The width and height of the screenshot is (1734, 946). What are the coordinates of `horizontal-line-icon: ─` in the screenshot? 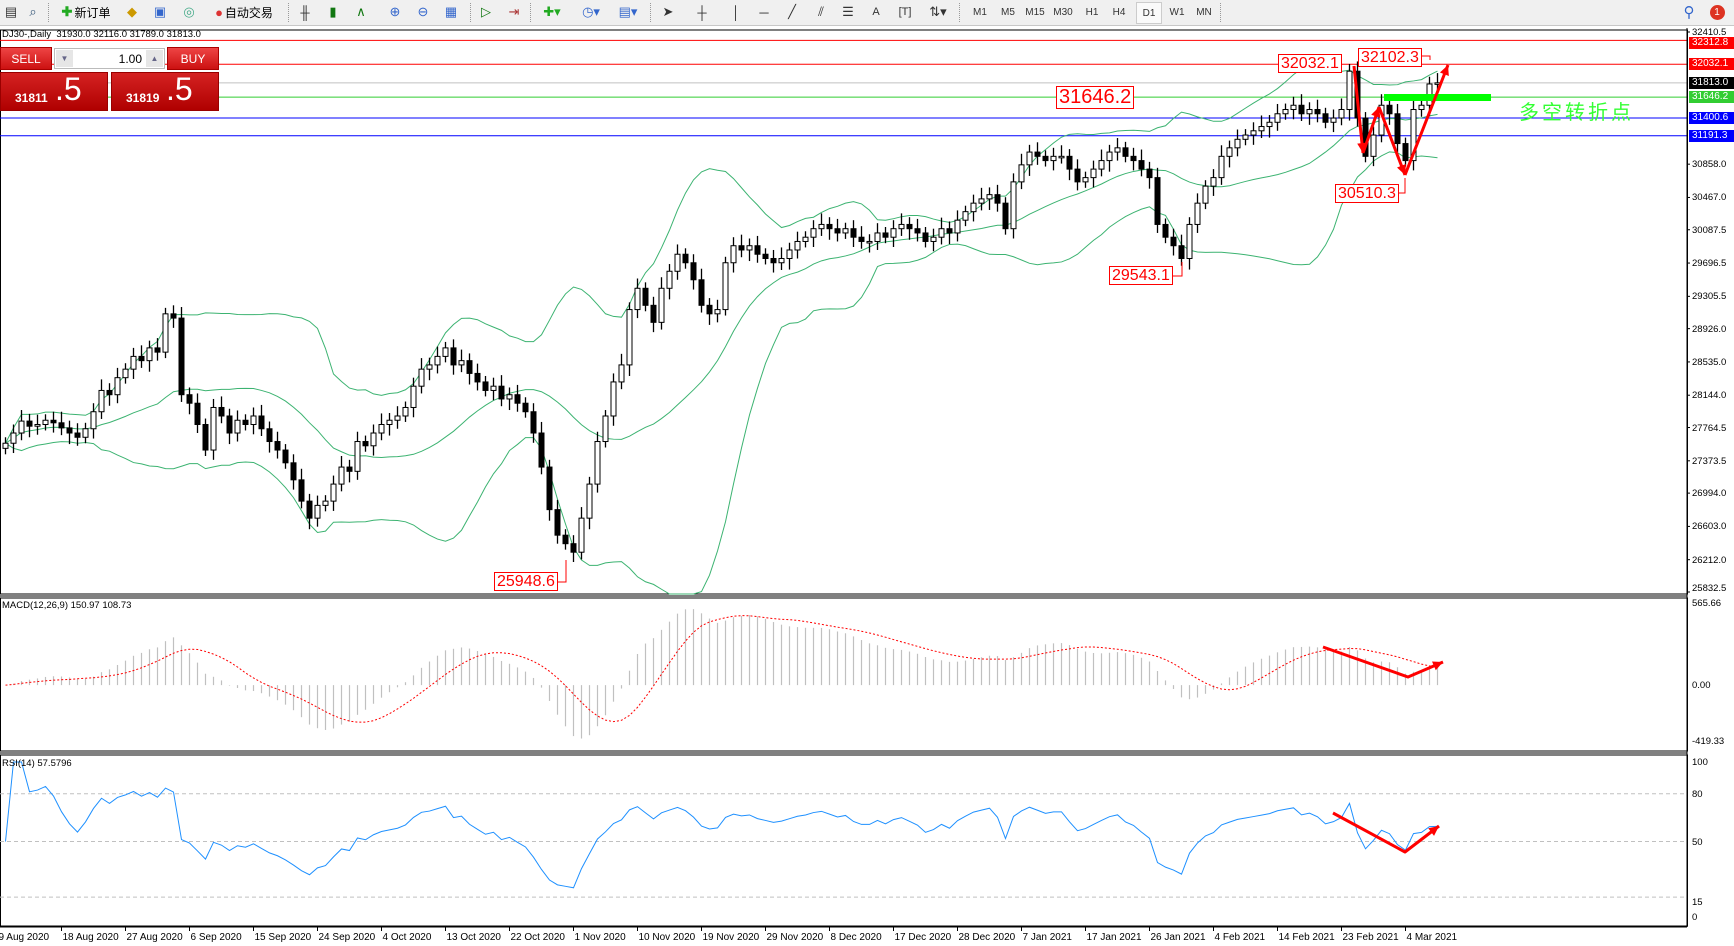 It's located at (764, 12).